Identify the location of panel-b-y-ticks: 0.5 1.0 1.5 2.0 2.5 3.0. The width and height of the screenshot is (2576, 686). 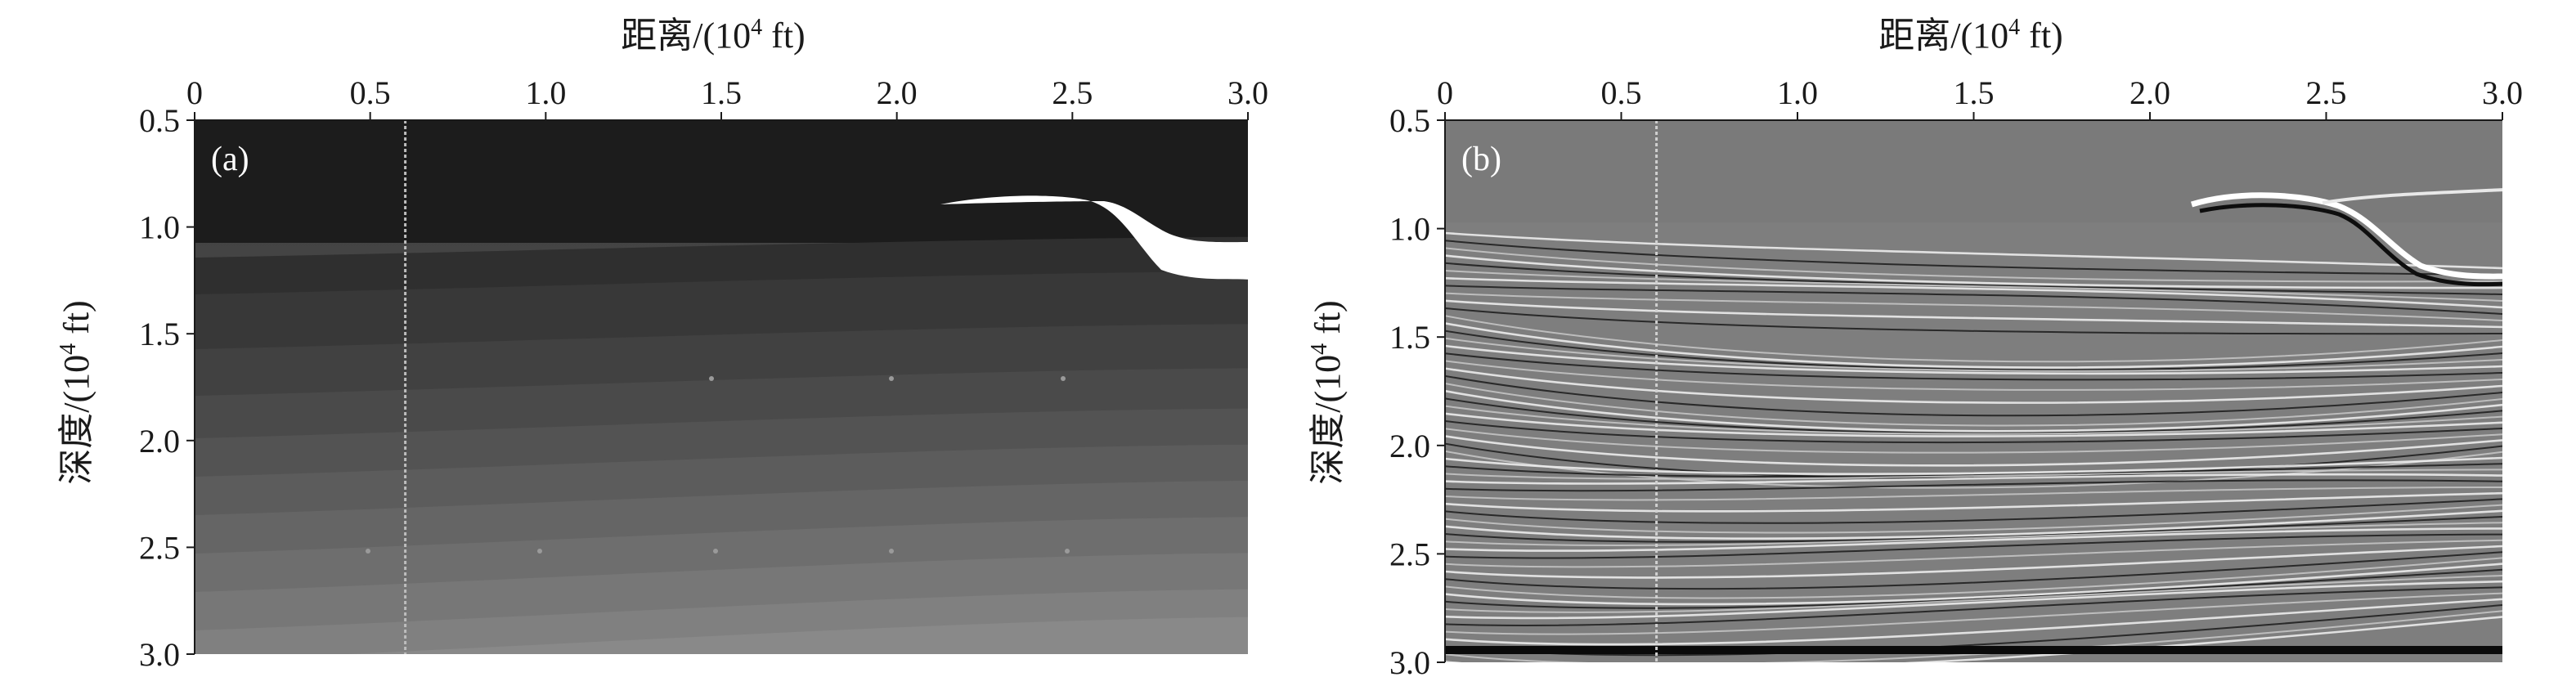
(1417, 391).